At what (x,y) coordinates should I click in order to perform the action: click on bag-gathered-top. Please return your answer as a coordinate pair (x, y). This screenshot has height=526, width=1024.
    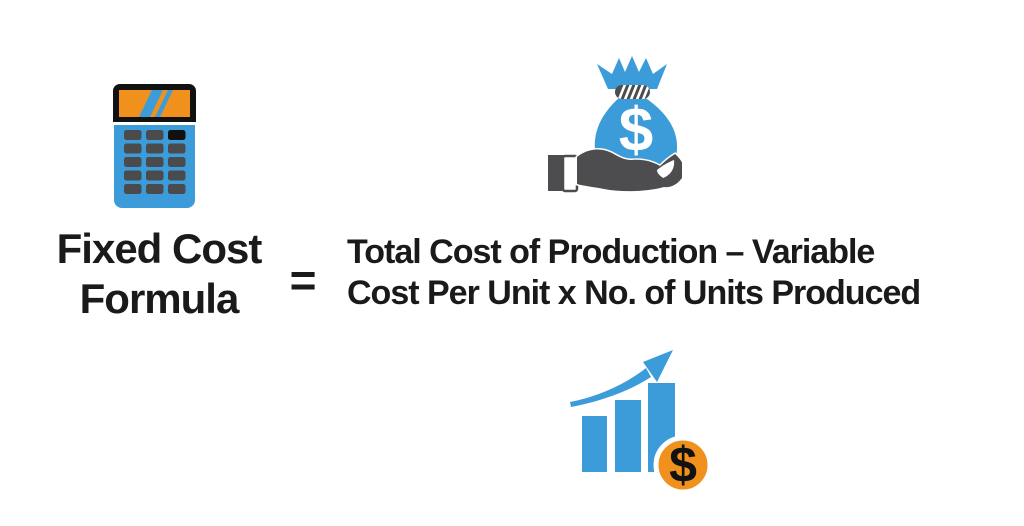
    Looking at the image, I should click on (632, 72).